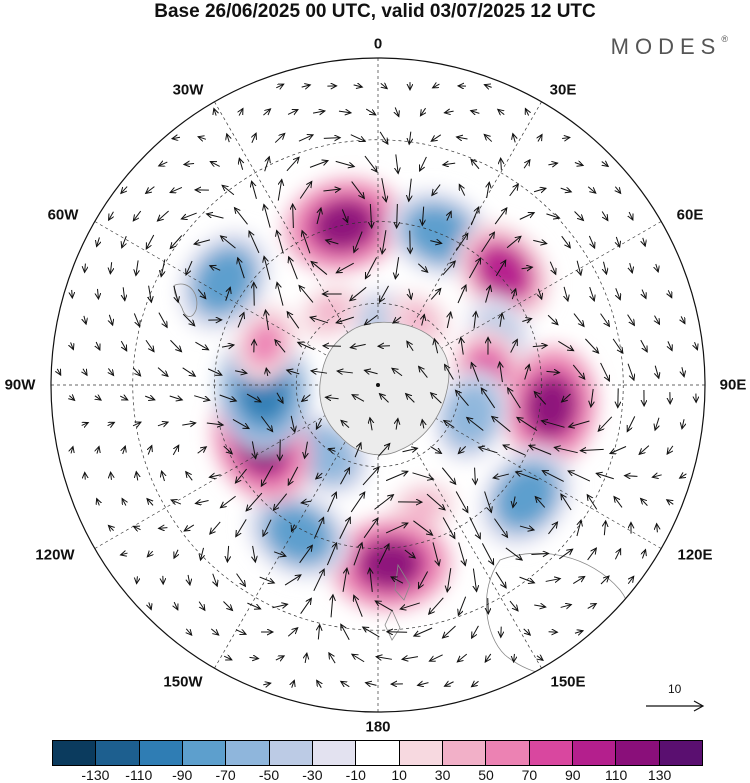 The image size is (750, 783). What do you see at coordinates (666, 46) in the screenshot?
I see `brand-name: MODES` at bounding box center [666, 46].